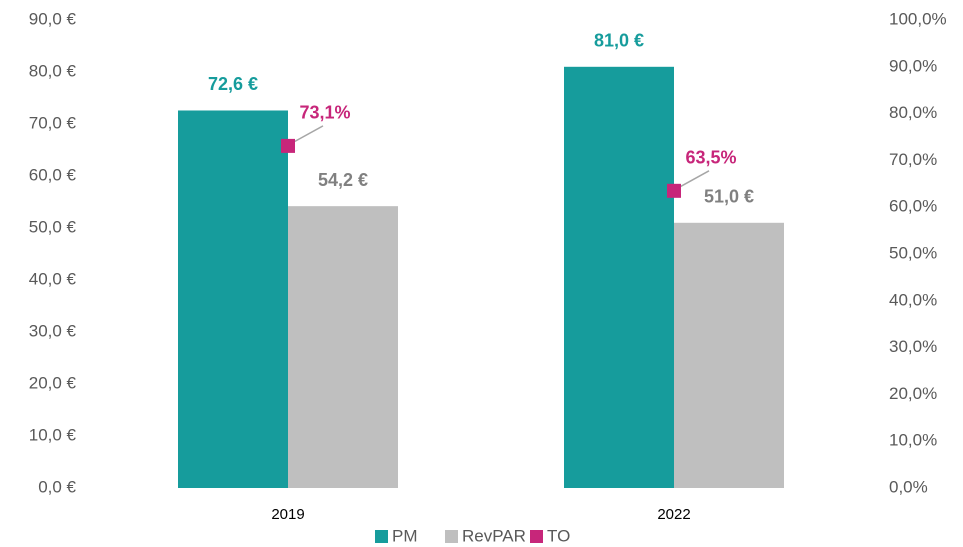  Describe the element at coordinates (913, 112) in the screenshot. I see `y2-tick-label: 80,0%` at that location.